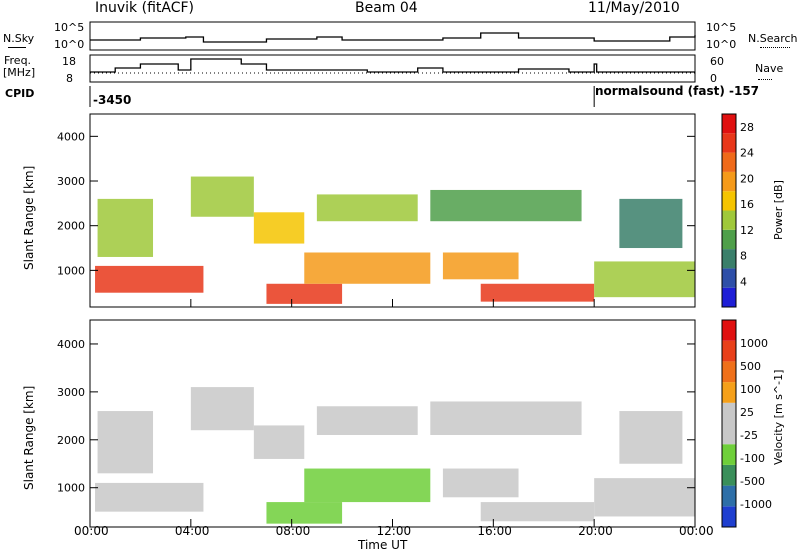 This screenshot has width=800, height=554. I want to click on velocity-colorbar-tick-5: -100, so click(752, 458).